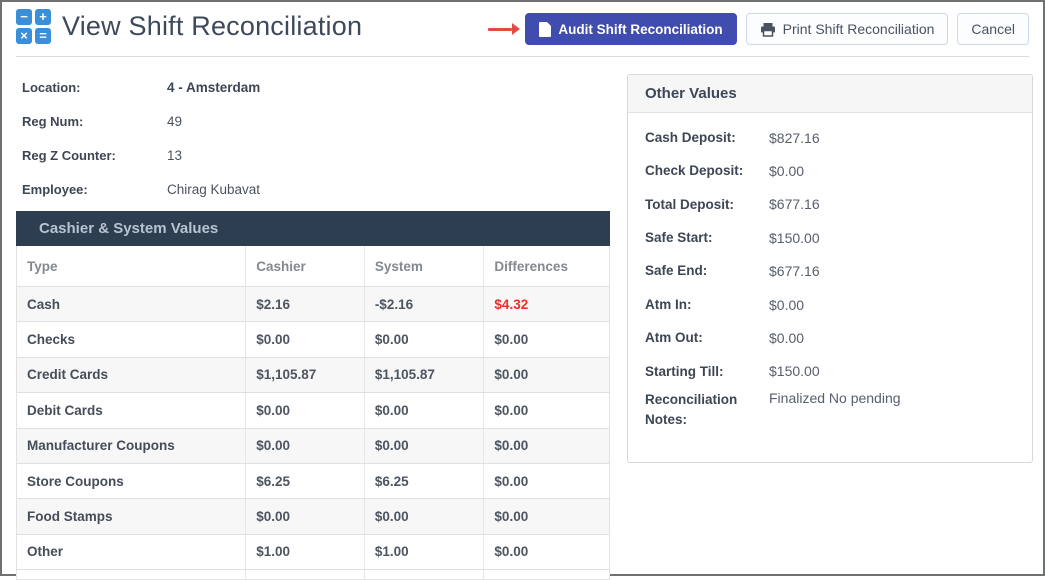 This screenshot has height=580, width=1045. Describe the element at coordinates (423, 304) in the screenshot. I see `row-system: -$2.16` at that location.